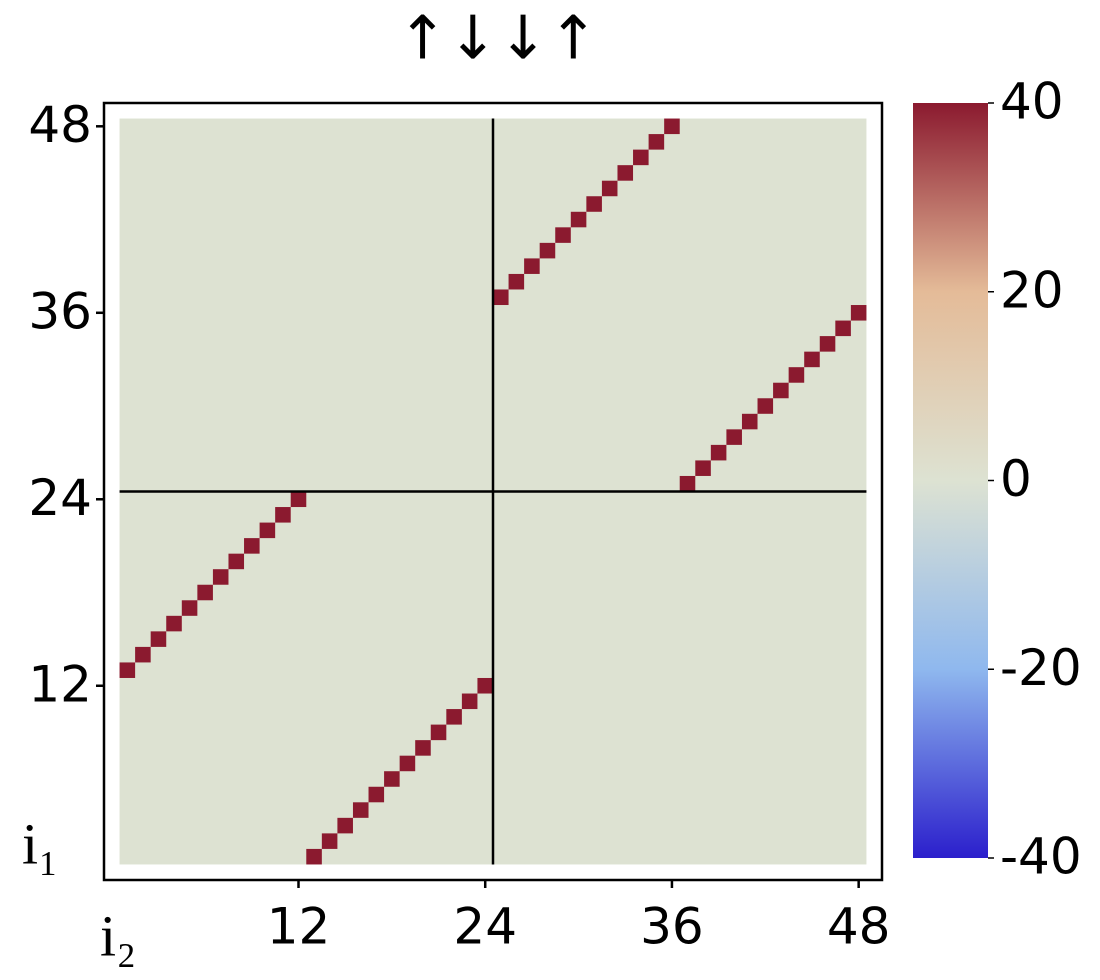 The image size is (1100, 980). What do you see at coordinates (60, 498) in the screenshot?
I see `y-tick-label: 24` at bounding box center [60, 498].